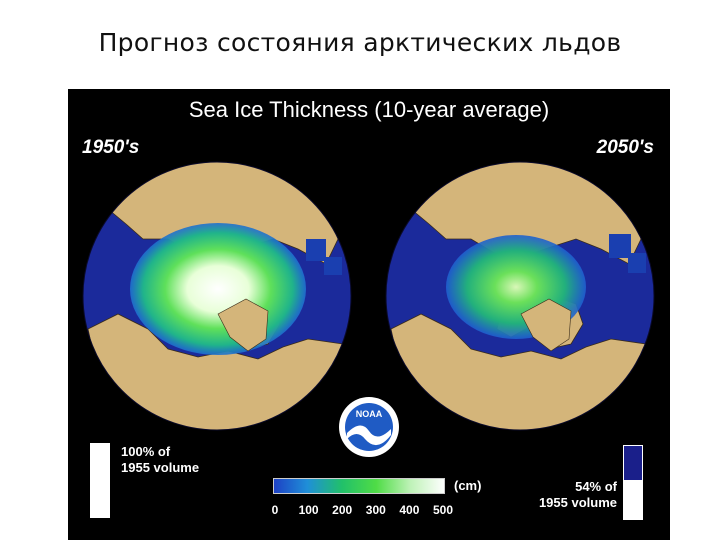  I want to click on volume-text-2050s: 54% of 1955 volume, so click(578, 495).